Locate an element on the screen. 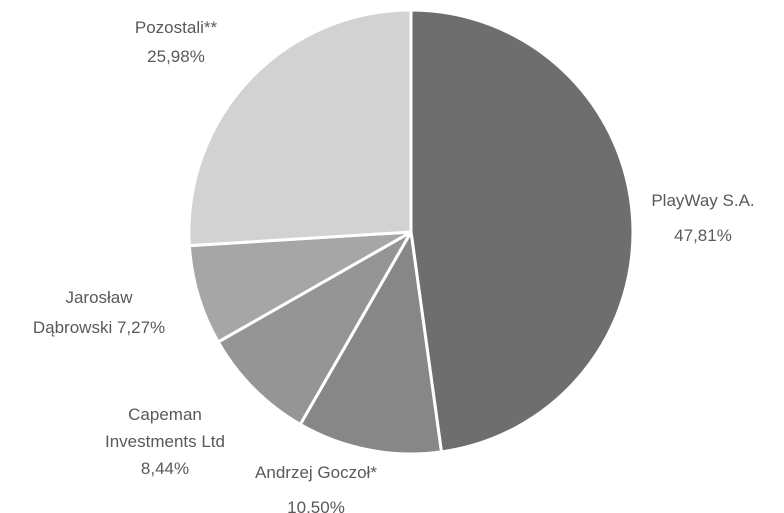 This screenshot has width=784, height=513. slice-label-line: Andrzej Goczoł* is located at coordinates (316, 472).